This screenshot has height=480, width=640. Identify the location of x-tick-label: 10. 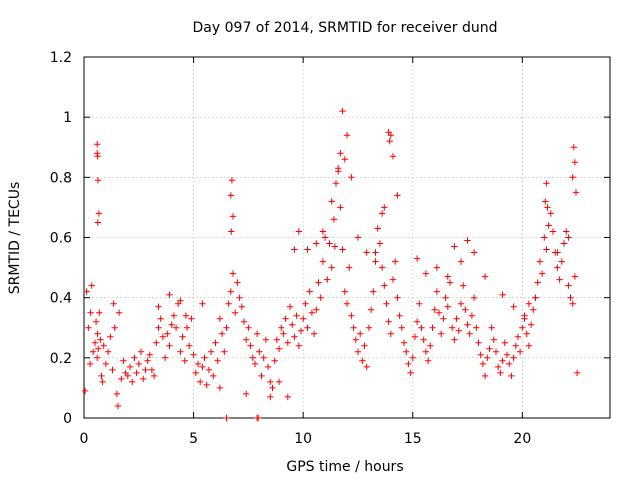
(303, 439).